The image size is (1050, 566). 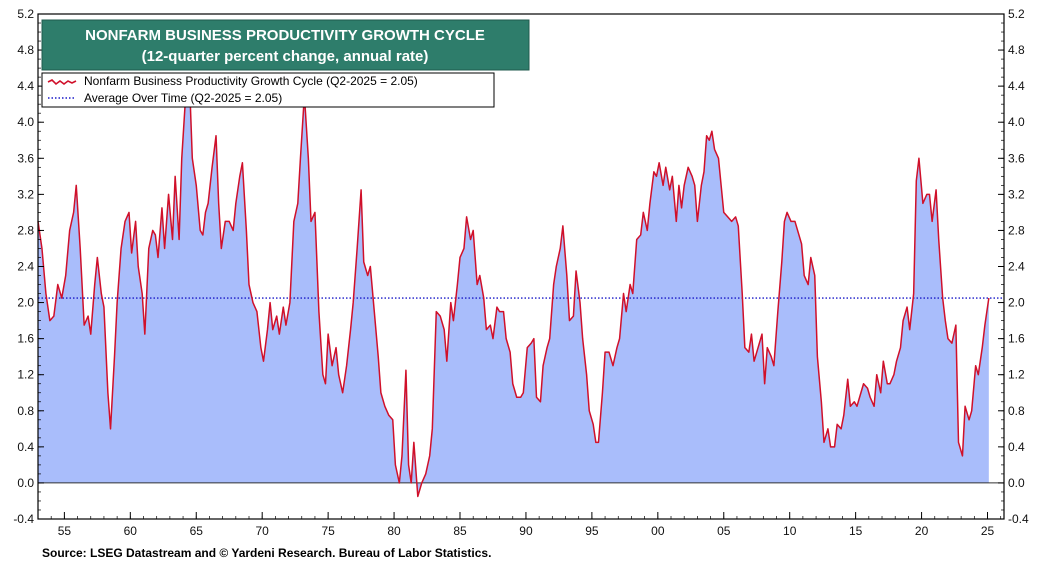 I want to click on x-tick-label: 00, so click(x=658, y=531).